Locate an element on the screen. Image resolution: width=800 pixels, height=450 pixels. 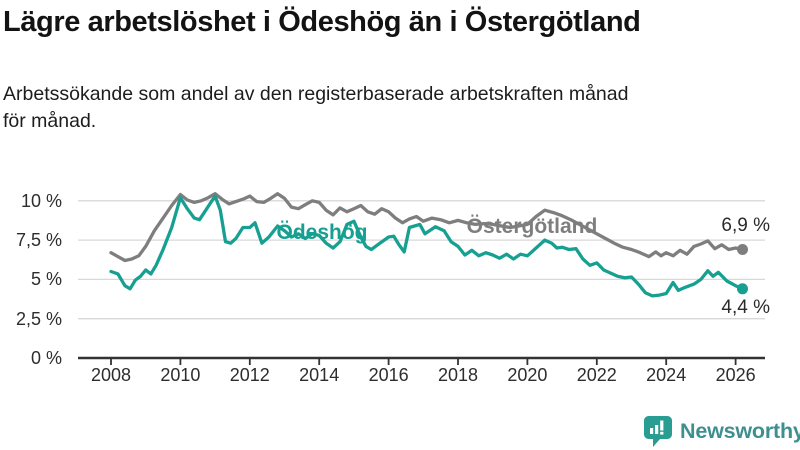
series-label-odeshog: Ödeshög is located at coordinates (322, 232).